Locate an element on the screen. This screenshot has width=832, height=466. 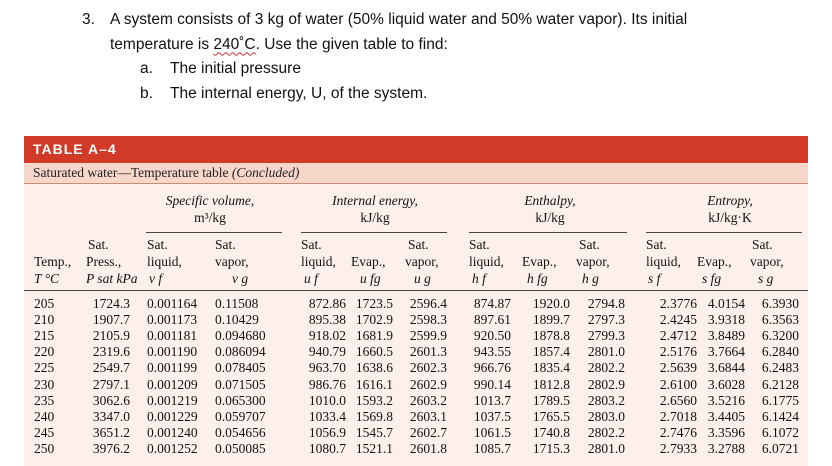
cell-temp: 210 is located at coordinates (44, 319).